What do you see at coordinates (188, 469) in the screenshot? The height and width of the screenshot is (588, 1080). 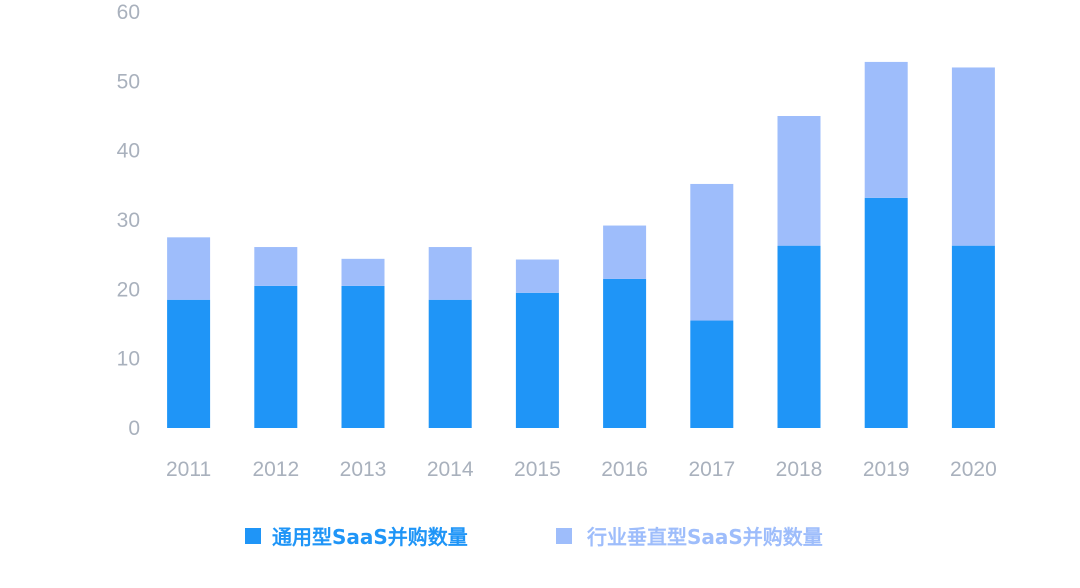 I see `x-tick-label: 2011` at bounding box center [188, 469].